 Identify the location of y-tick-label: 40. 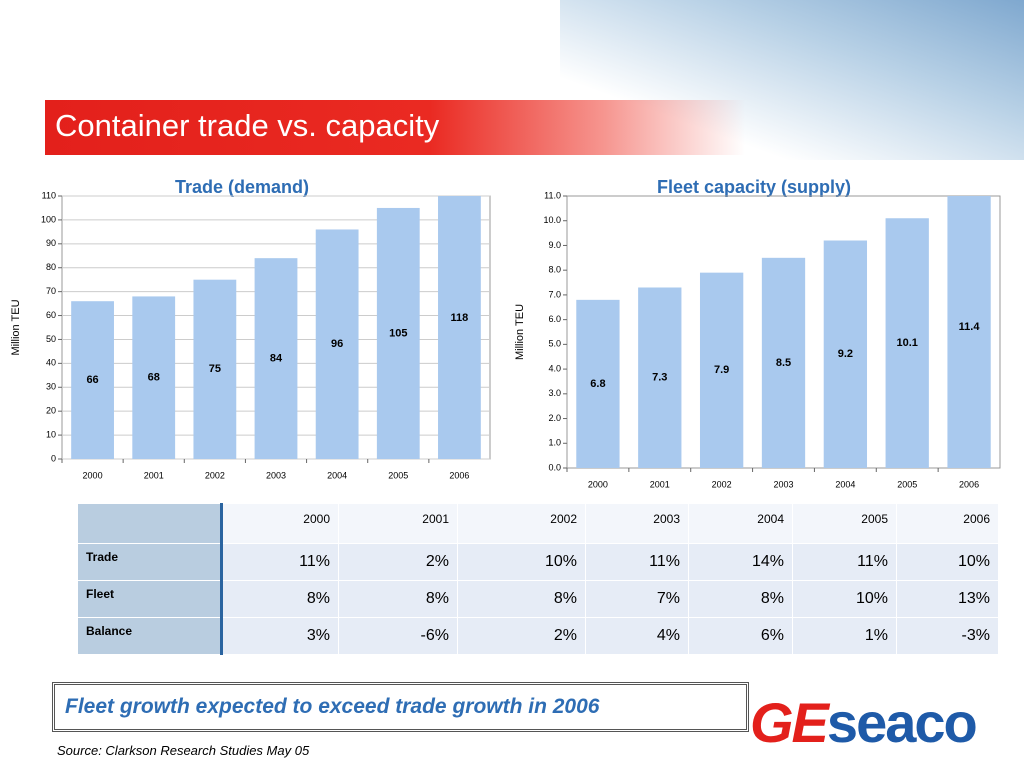
(51, 363).